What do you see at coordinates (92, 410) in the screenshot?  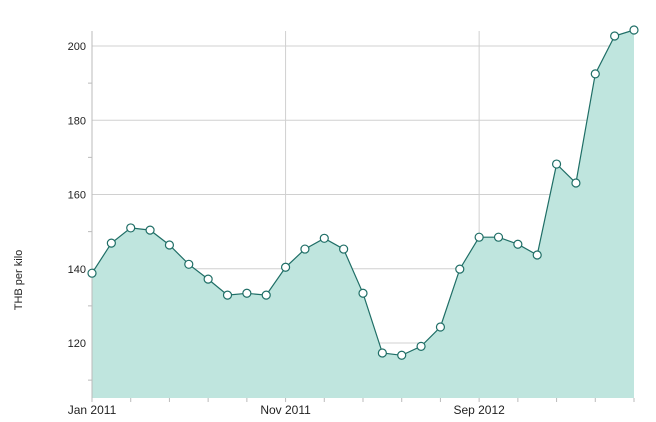 I see `x-tick-label: Jan 2011` at bounding box center [92, 410].